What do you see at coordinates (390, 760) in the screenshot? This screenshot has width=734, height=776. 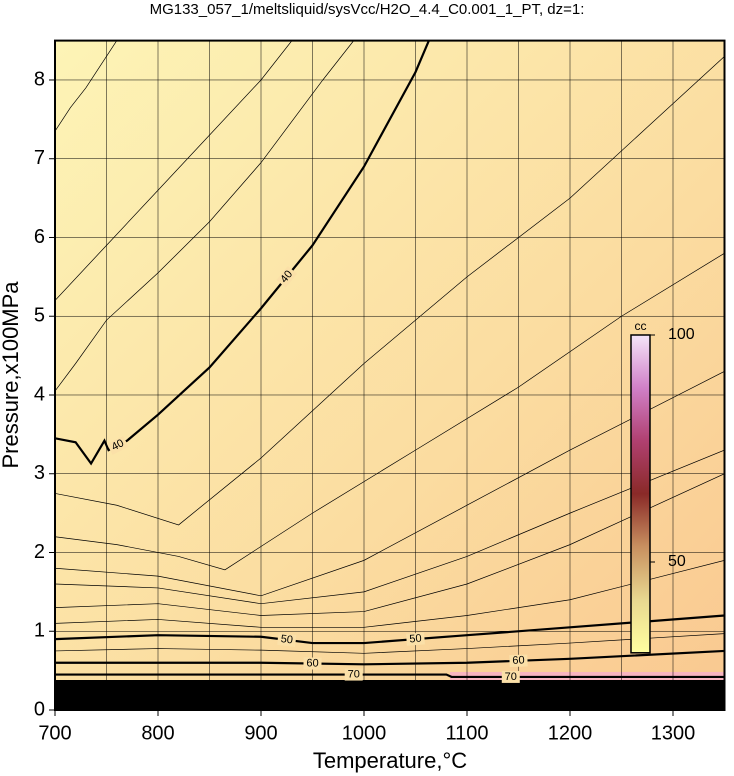 I see `x-axis-label: Temperature,°C` at bounding box center [390, 760].